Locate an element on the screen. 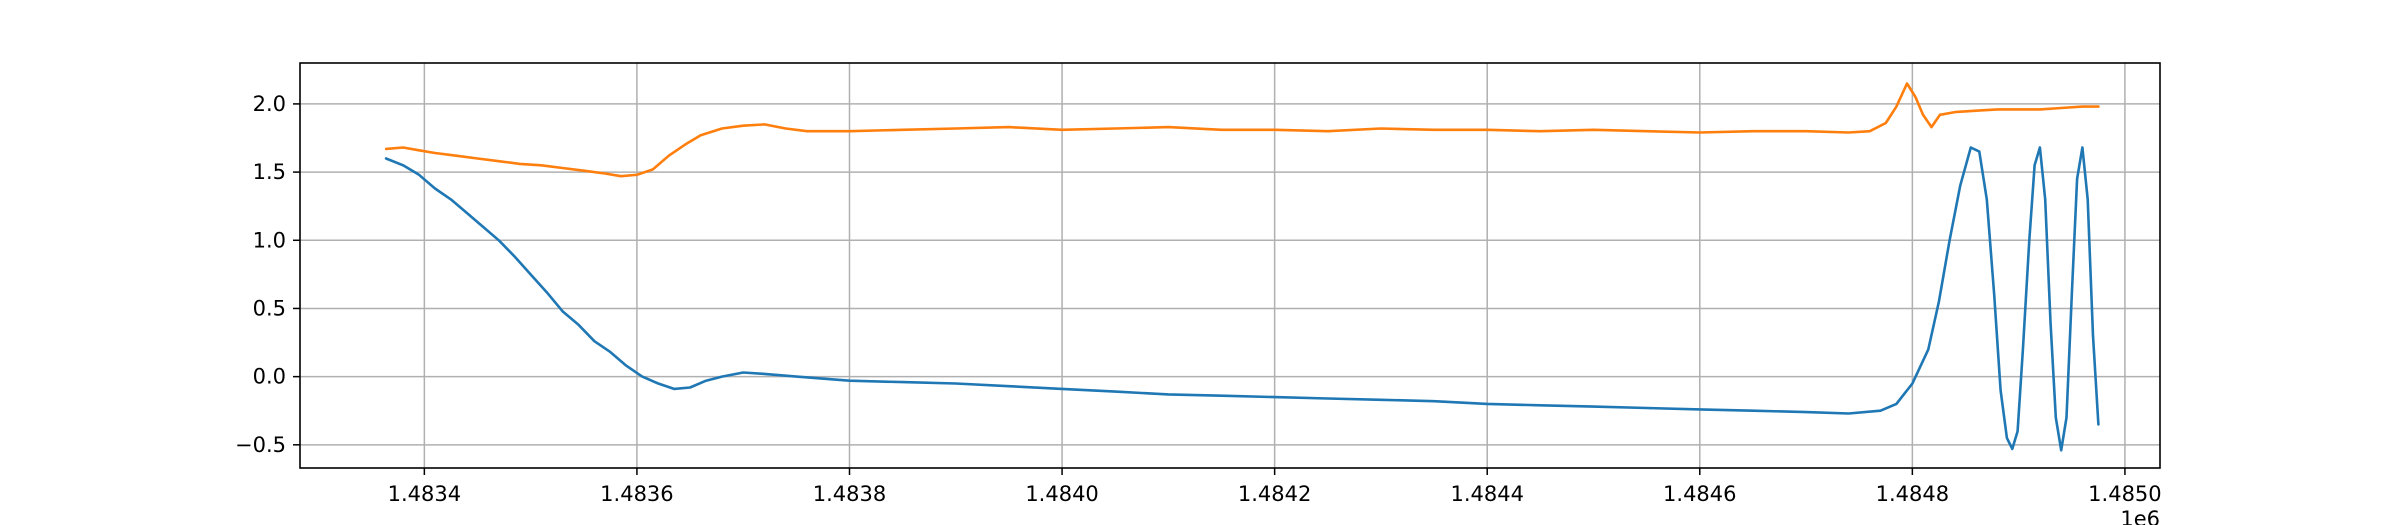 This screenshot has height=525, width=2400. x-tick-label: 1.4850 is located at coordinates (2124, 494).